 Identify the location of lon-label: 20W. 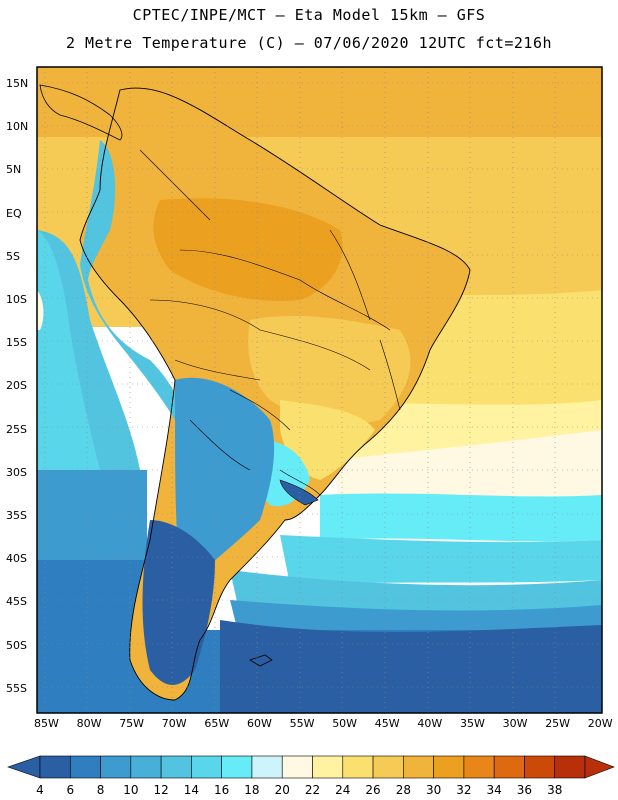
(600, 723).